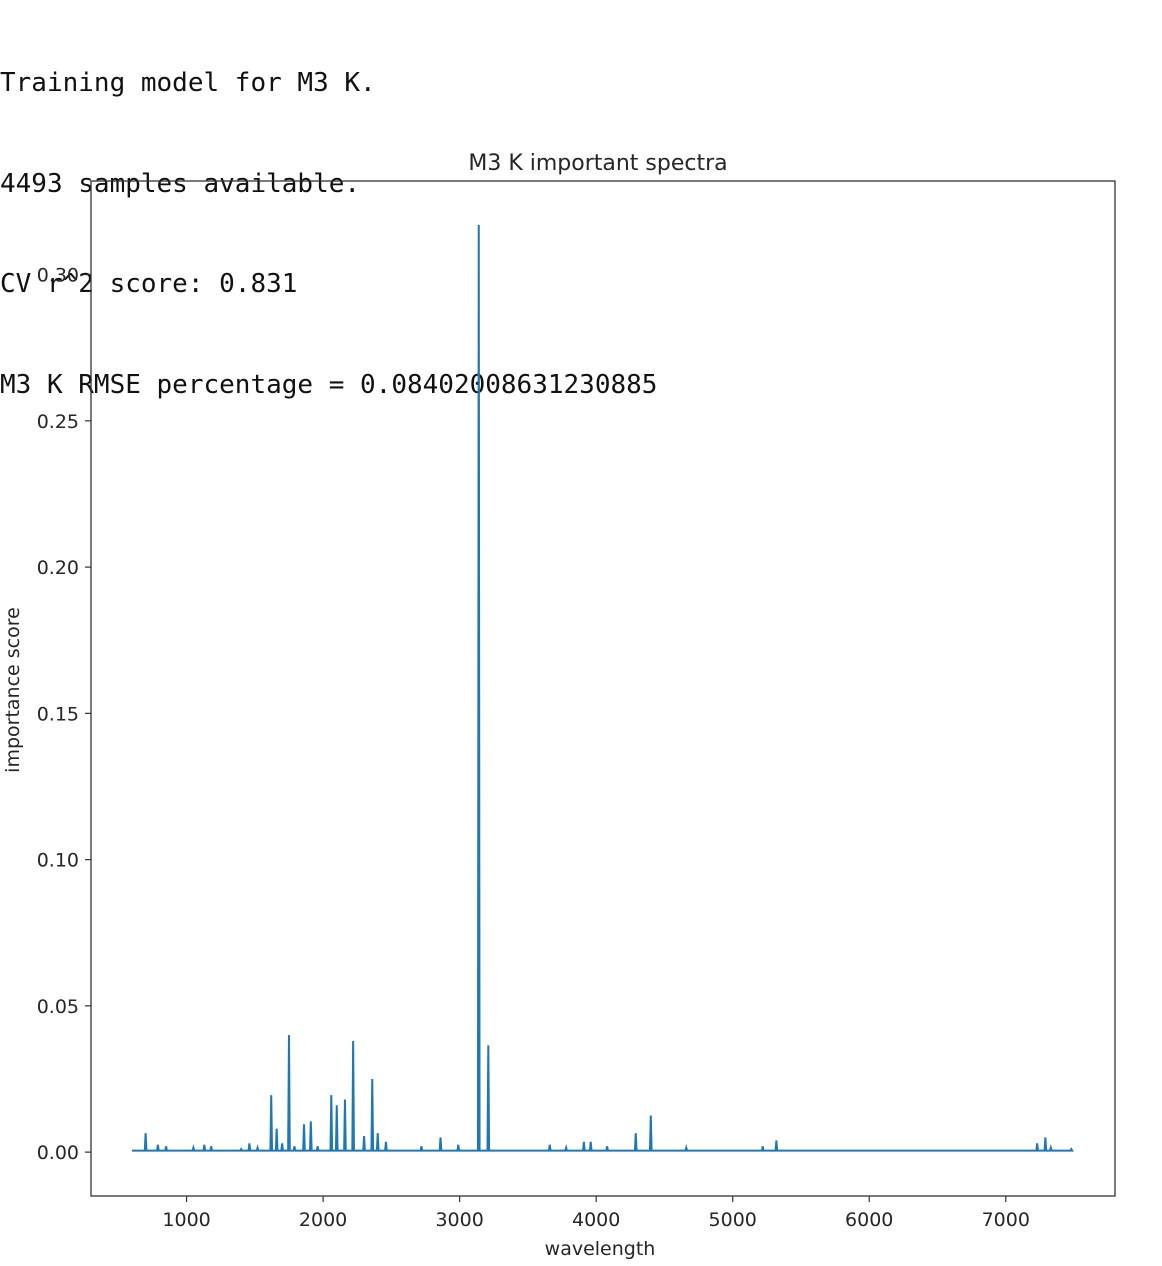 The width and height of the screenshot is (1162, 1266). I want to click on x-tick-label: 4000, so click(596, 1220).